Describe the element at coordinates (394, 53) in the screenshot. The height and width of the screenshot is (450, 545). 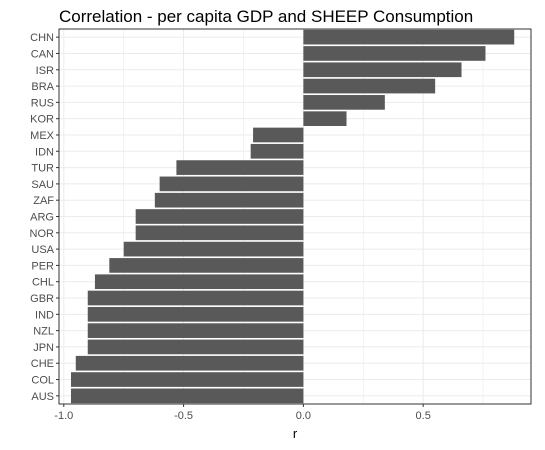
I see `bar-can` at that location.